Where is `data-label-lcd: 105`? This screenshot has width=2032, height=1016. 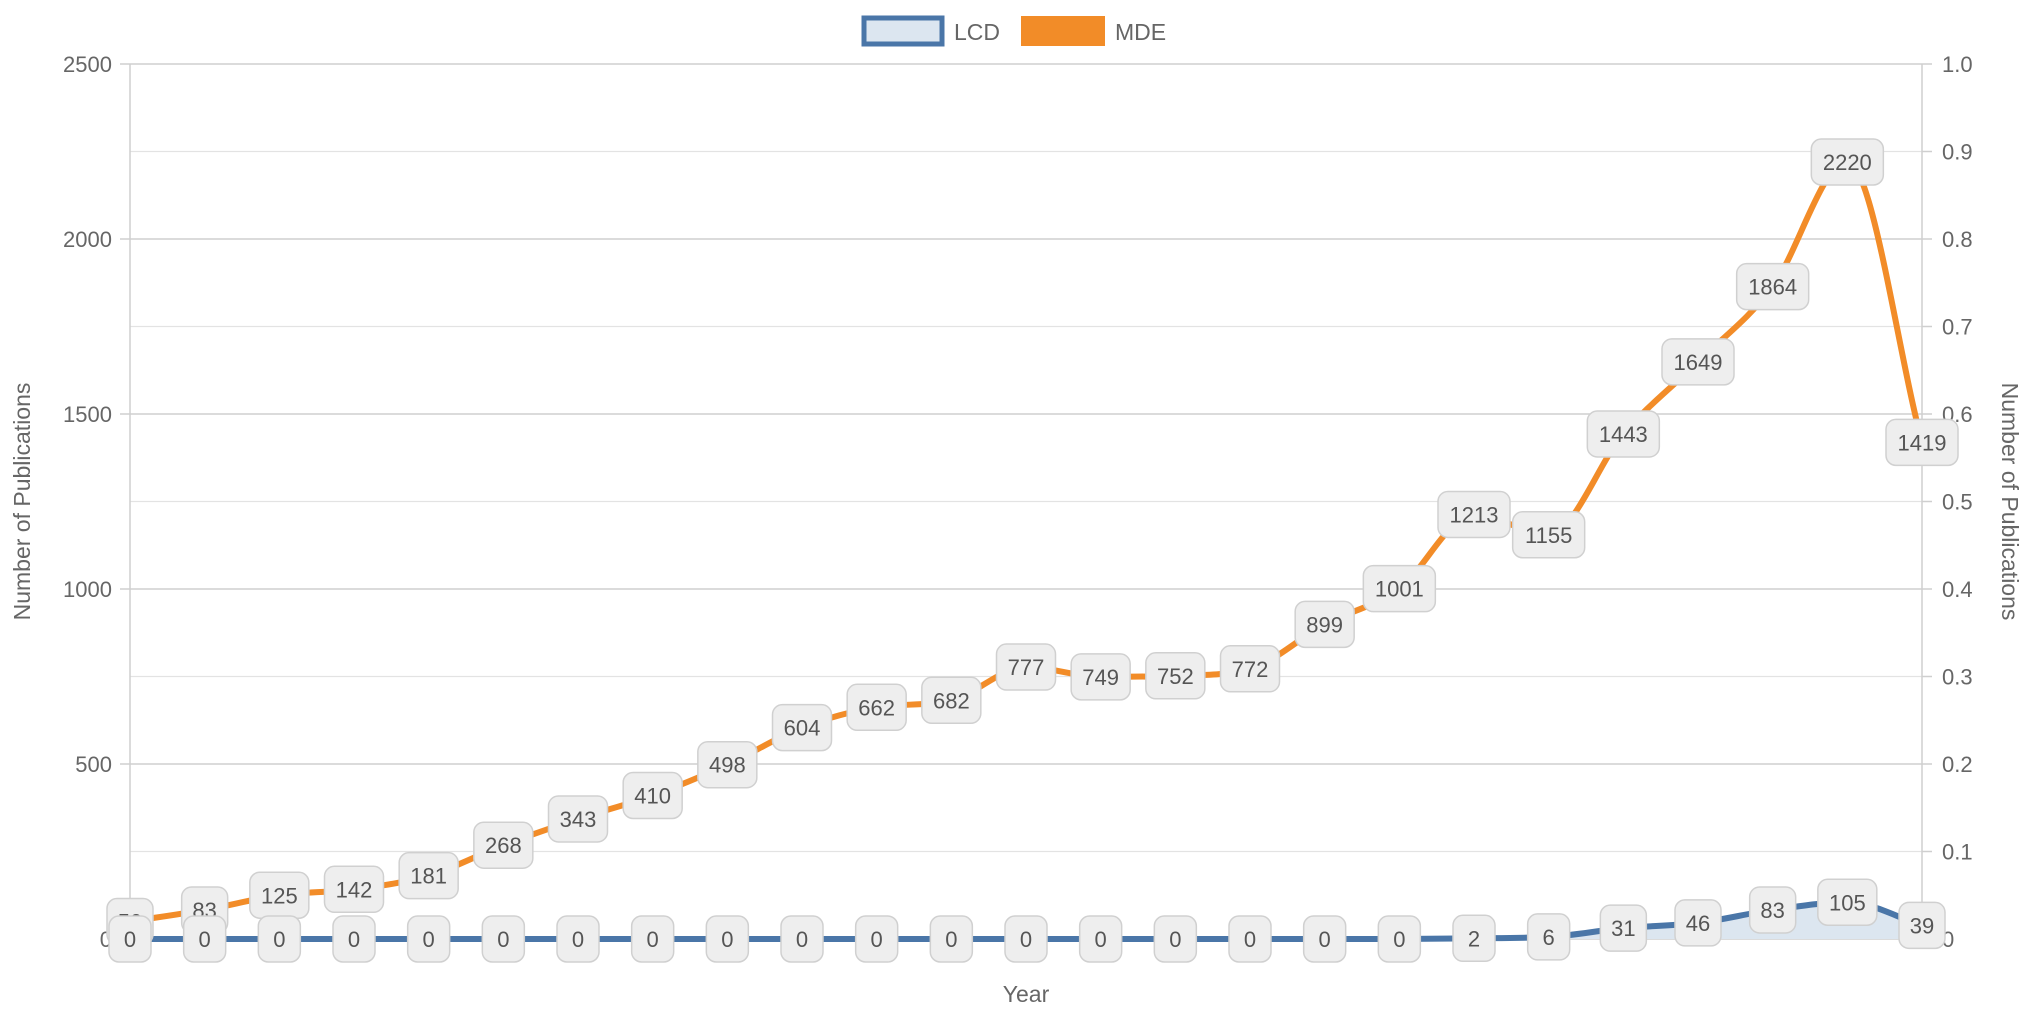 data-label-lcd: 105 is located at coordinates (1847, 902).